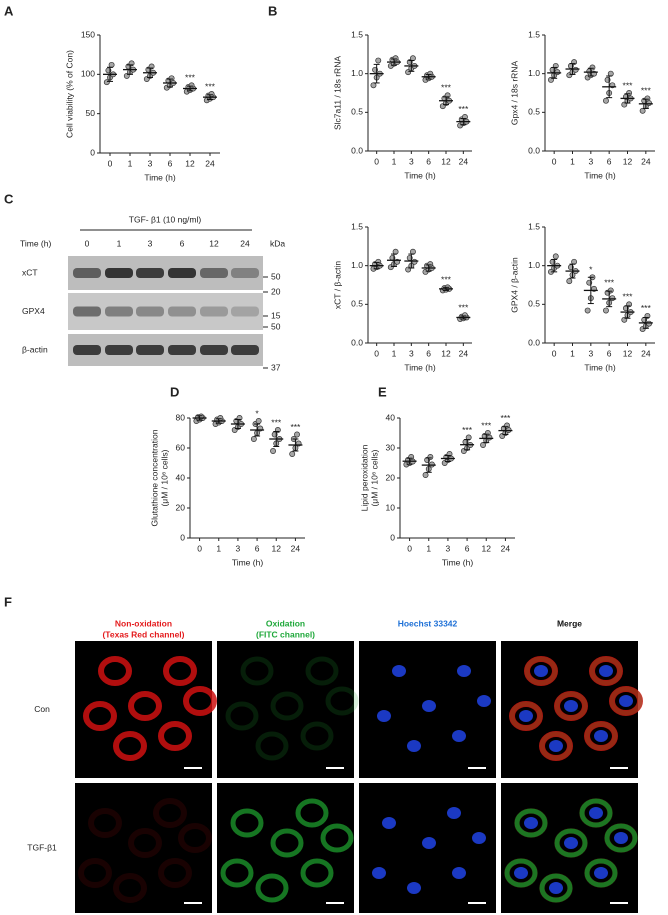 This screenshot has width=668, height=915. Describe the element at coordinates (276, 326) in the screenshot. I see `marker-label: 50` at that location.